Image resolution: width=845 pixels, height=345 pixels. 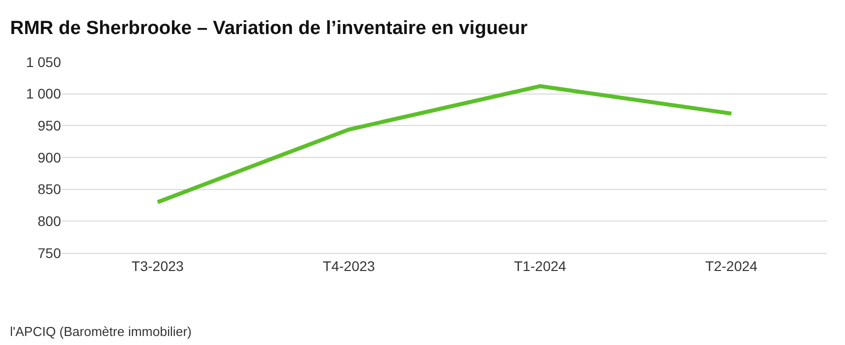 I want to click on y-tick-label: 950, so click(x=50, y=126).